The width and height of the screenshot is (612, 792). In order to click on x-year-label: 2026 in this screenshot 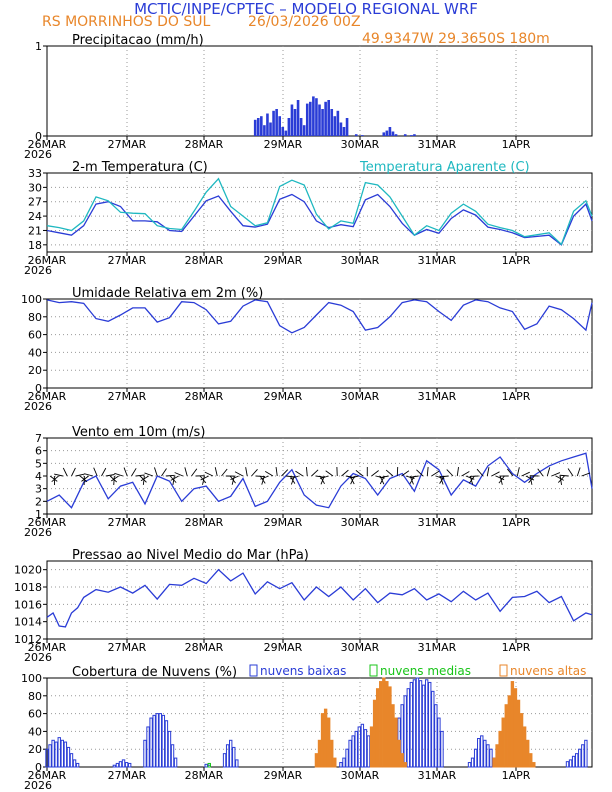, I will do `click(38, 532)`.